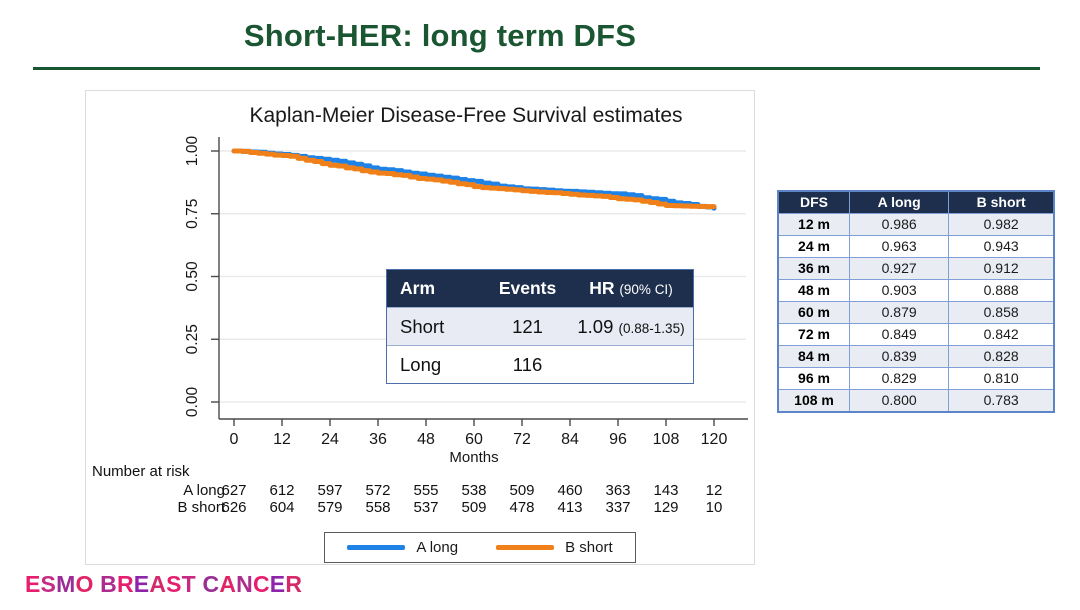  Describe the element at coordinates (814, 312) in the screenshot. I see `dfs-cell: 60 m` at that location.